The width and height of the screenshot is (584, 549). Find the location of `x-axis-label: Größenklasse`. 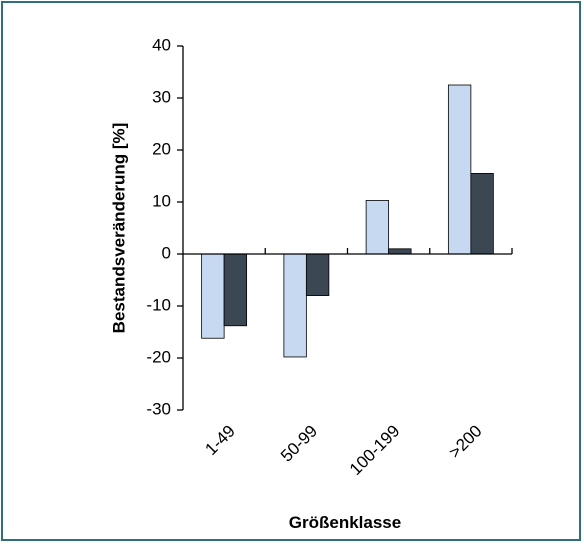

x-axis-label: Größenklasse is located at coordinates (345, 522).